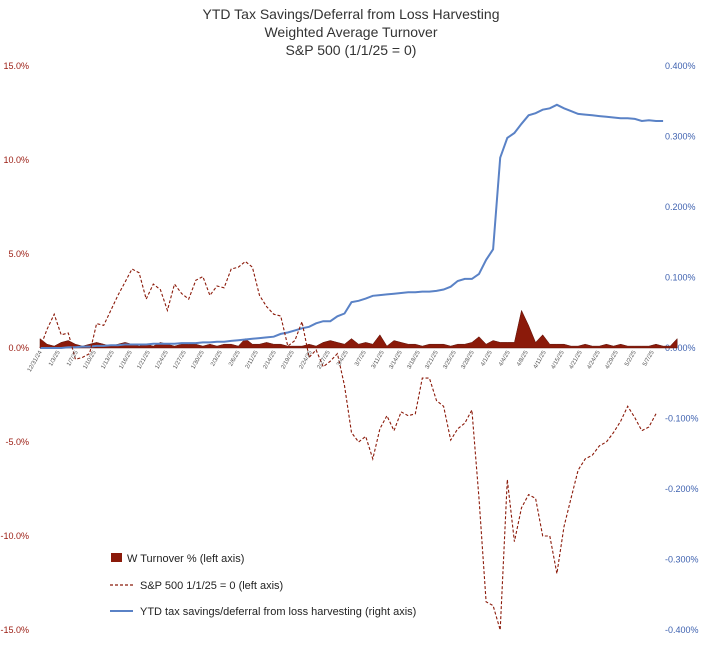 The width and height of the screenshot is (702, 661). I want to click on x-tick-label: 2/14/25, so click(271, 359).